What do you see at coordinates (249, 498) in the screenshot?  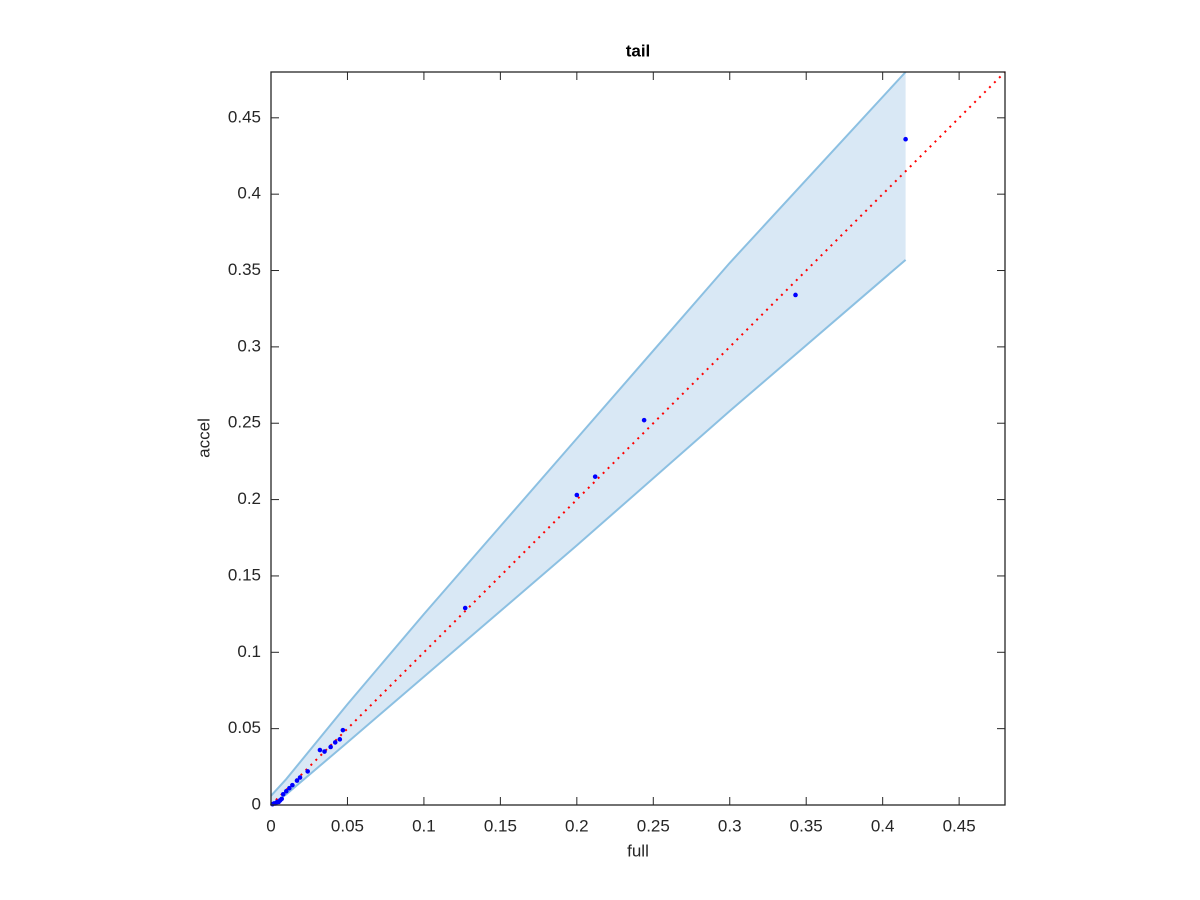 I see `y-tick-label: 0.2` at bounding box center [249, 498].